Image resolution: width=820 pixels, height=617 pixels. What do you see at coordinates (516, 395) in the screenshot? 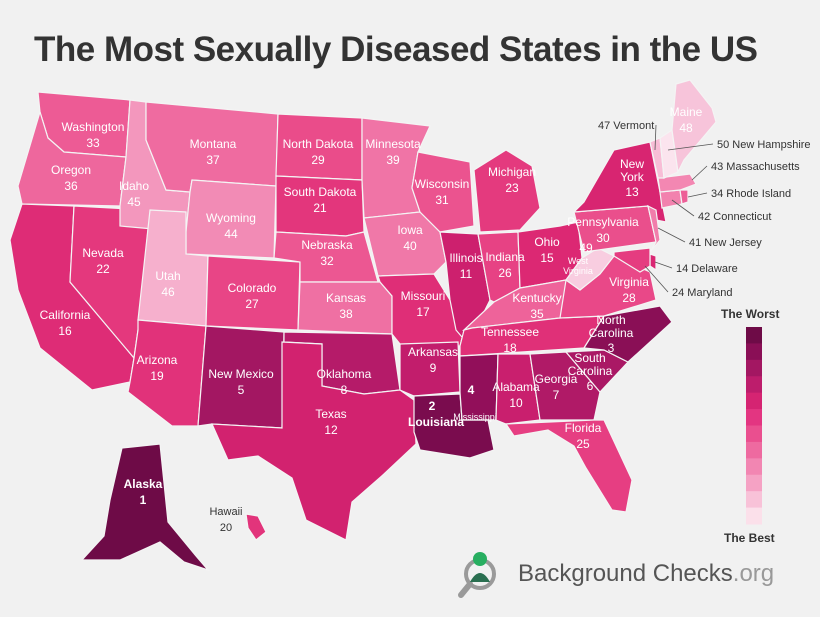
I see `state-label-al: Alabama 10` at bounding box center [516, 395].